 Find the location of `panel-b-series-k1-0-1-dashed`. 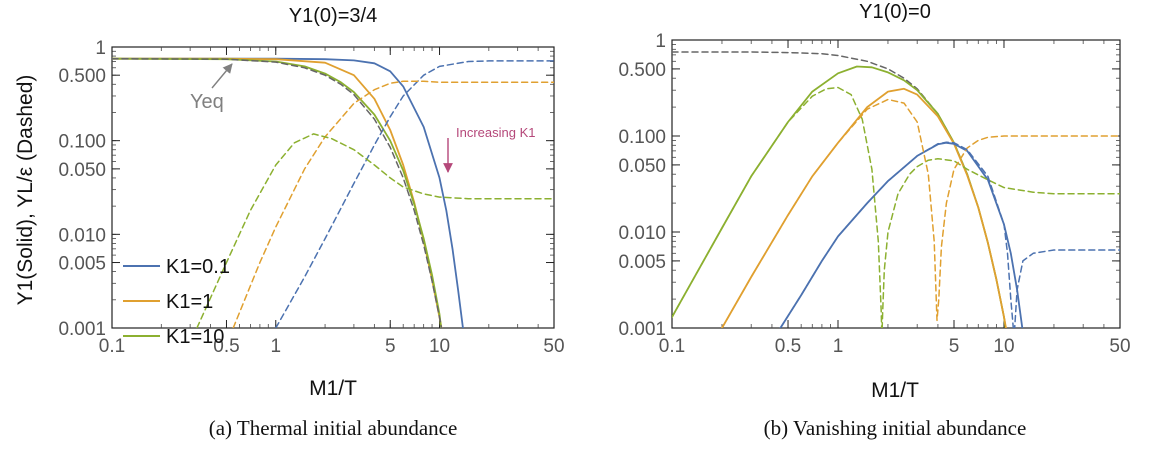

panel-b-series-k1-0-1-dashed is located at coordinates (949, 234).